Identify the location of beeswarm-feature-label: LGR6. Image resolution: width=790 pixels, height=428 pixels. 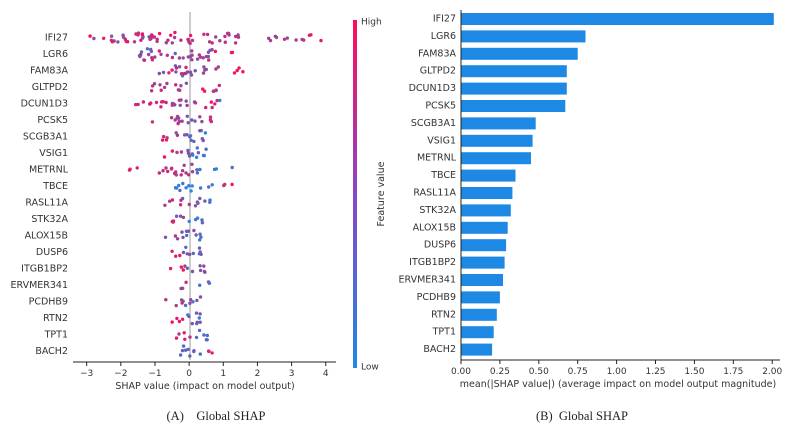
(55, 54).